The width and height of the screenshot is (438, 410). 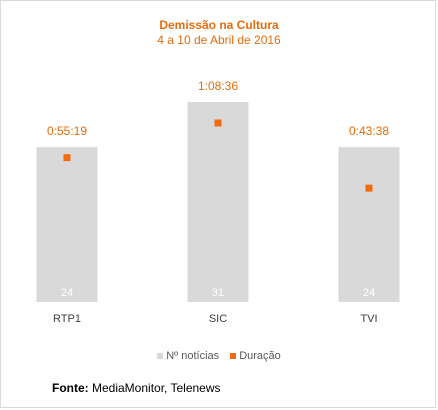 I want to click on legend-label-noticias: Nº notícias, so click(x=193, y=356).